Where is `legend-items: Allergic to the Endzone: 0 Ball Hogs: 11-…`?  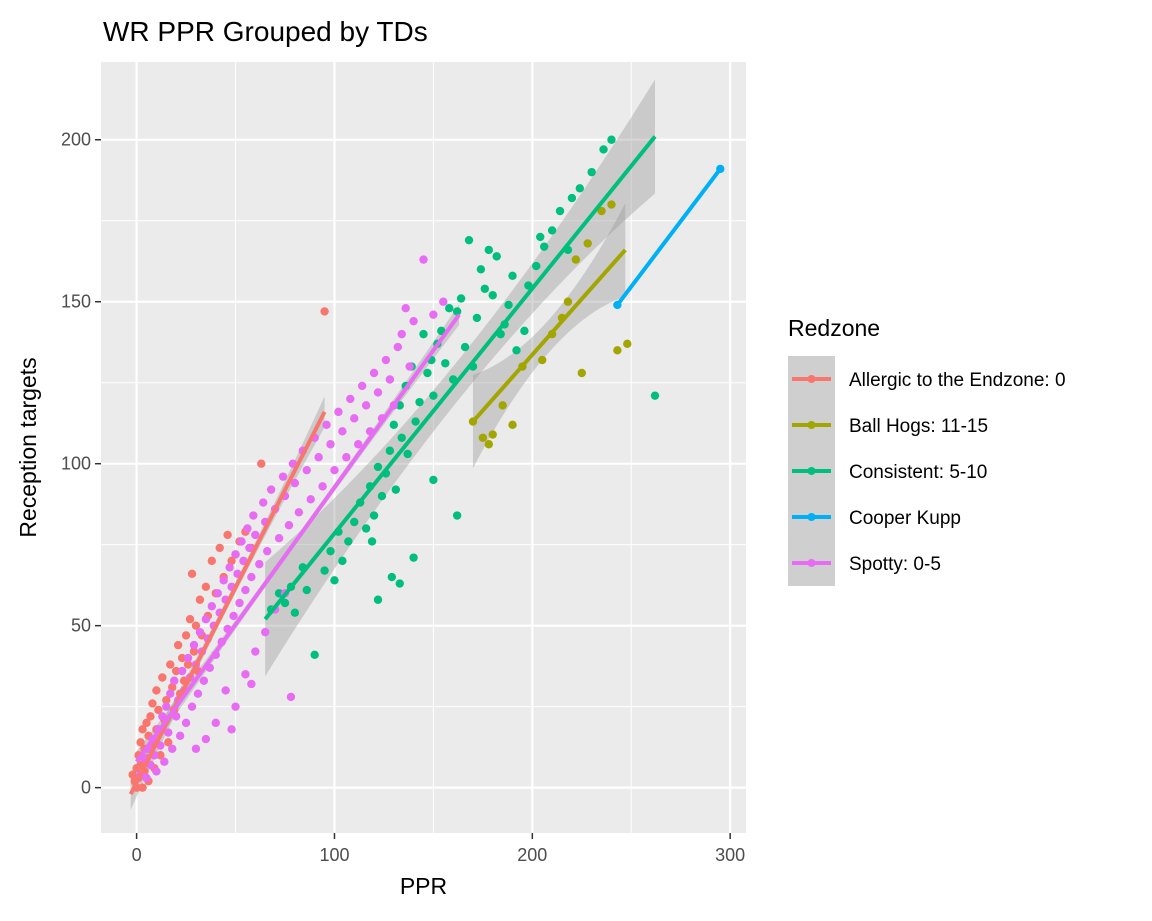
legend-items: Allergic to the Endzone: 0 Ball Hogs: 11-… is located at coordinates (927, 471).